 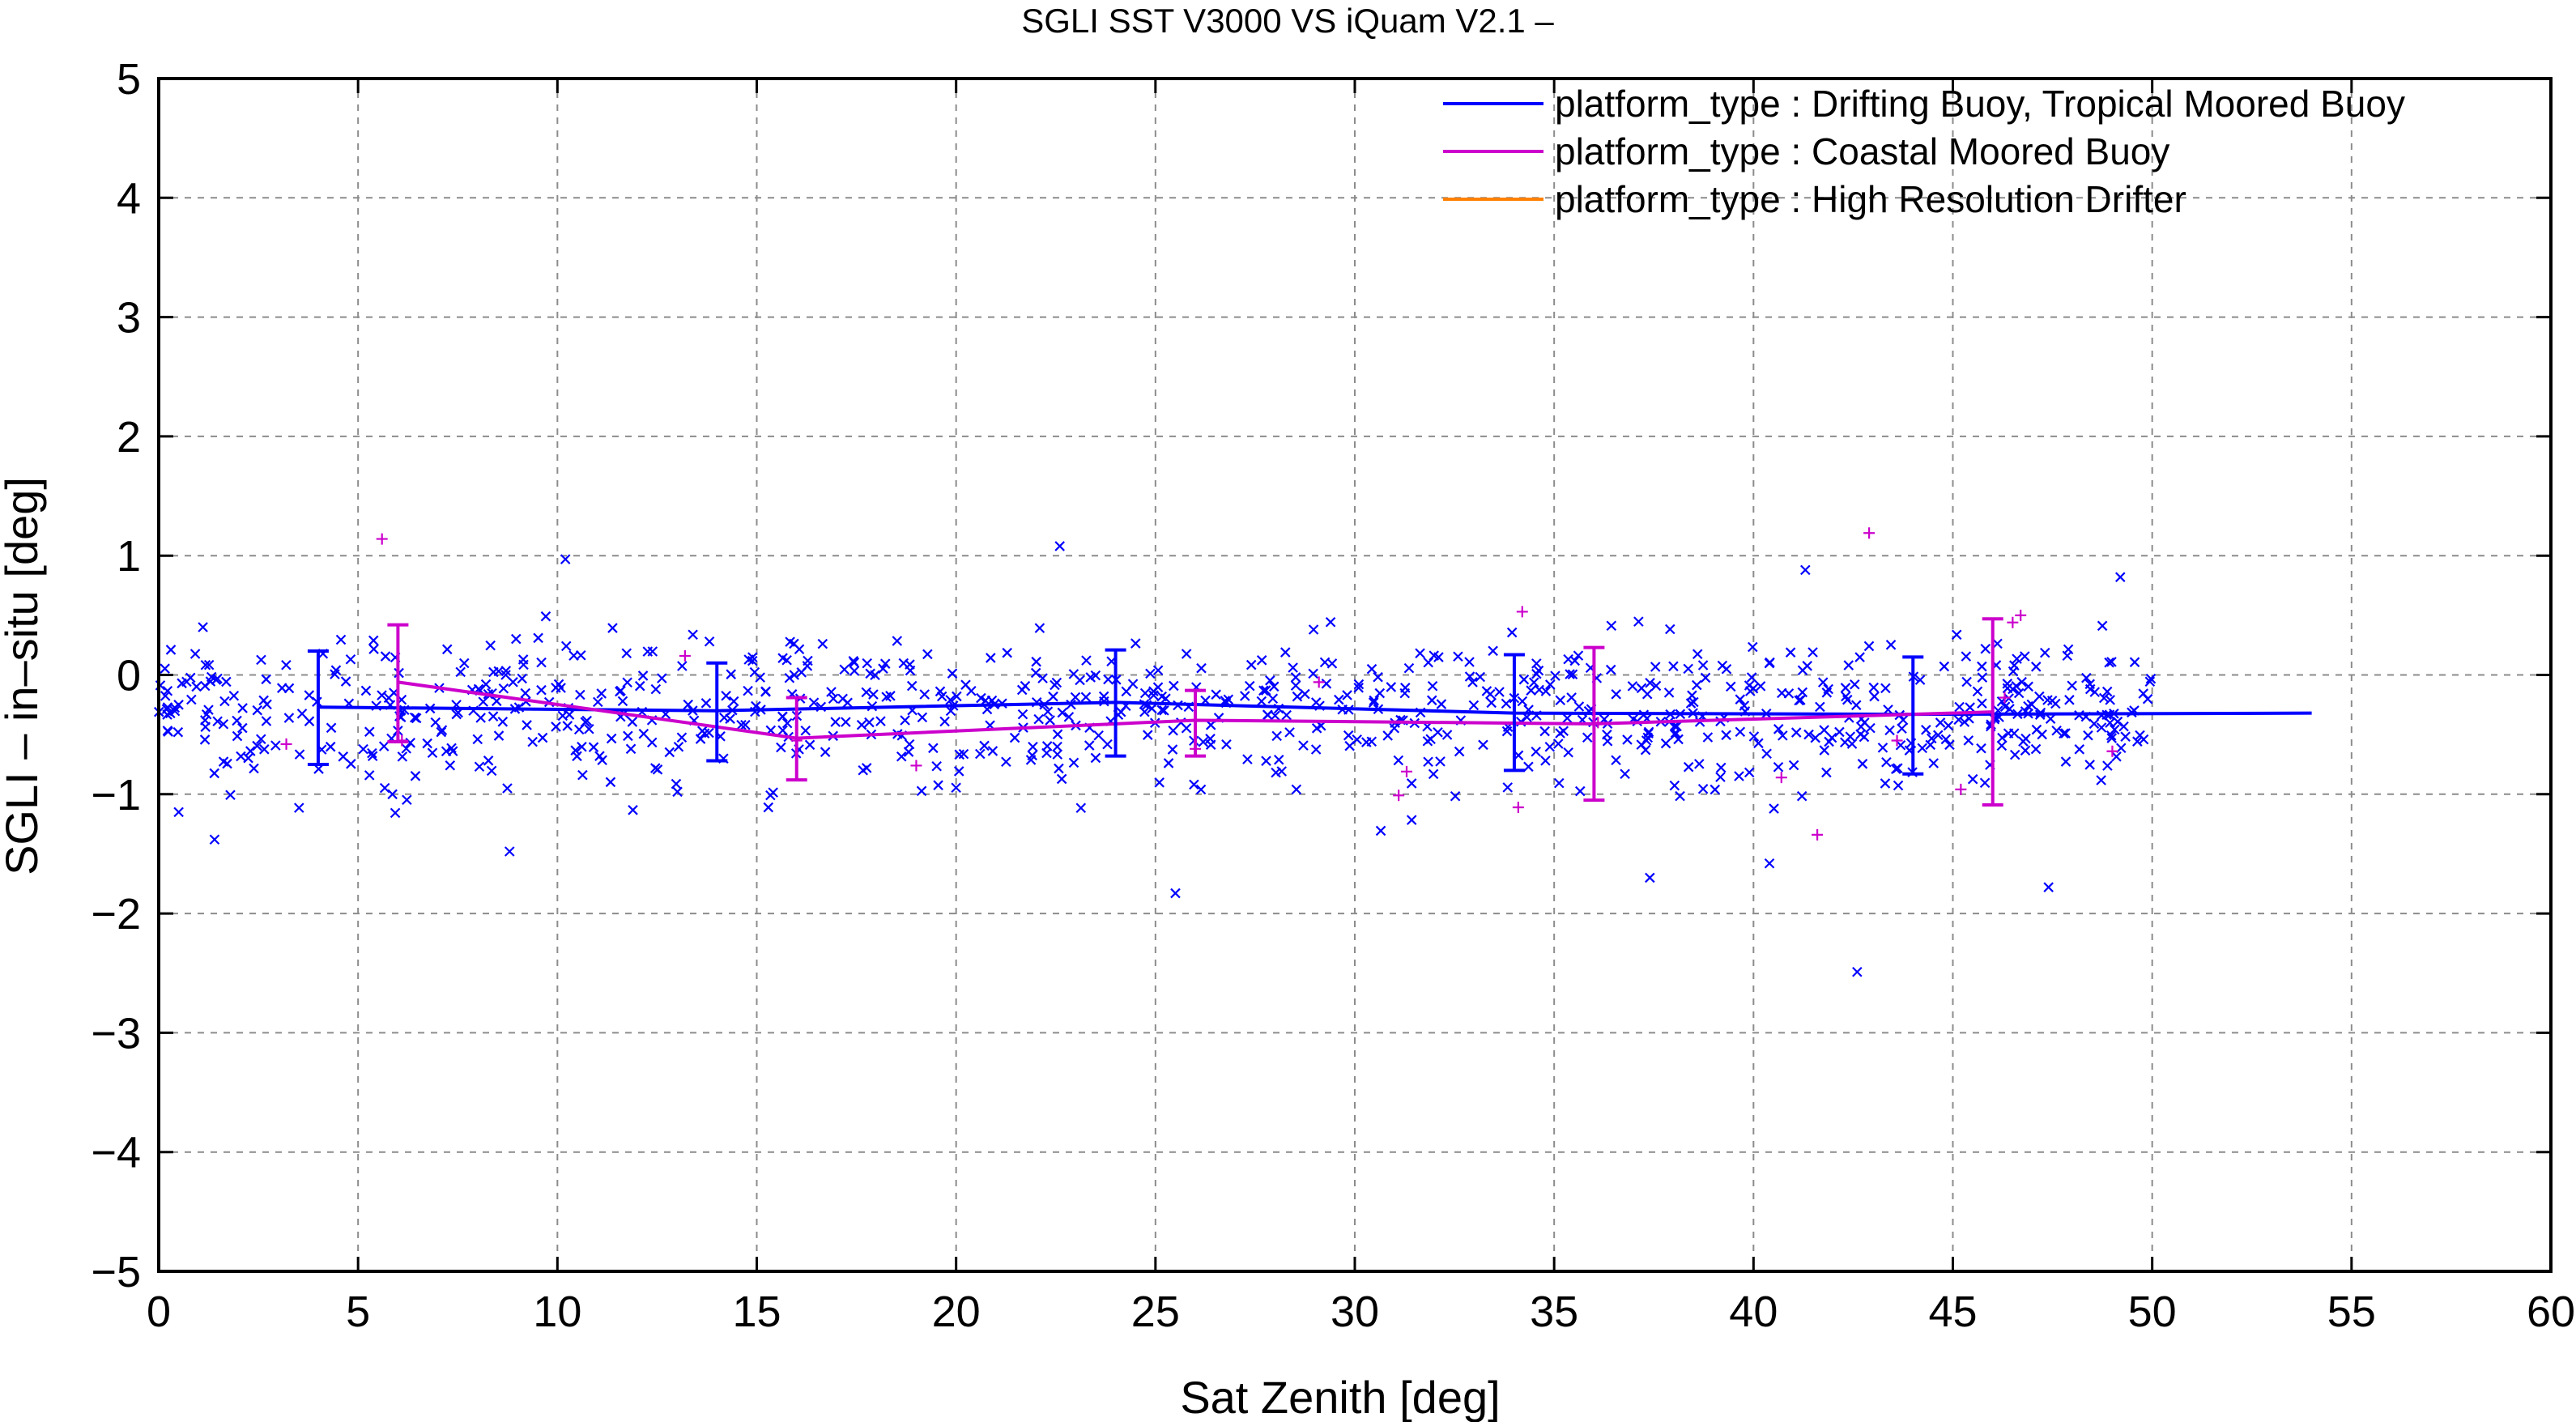 What do you see at coordinates (129, 437) in the screenshot?
I see `y-tick-label: 2` at bounding box center [129, 437].